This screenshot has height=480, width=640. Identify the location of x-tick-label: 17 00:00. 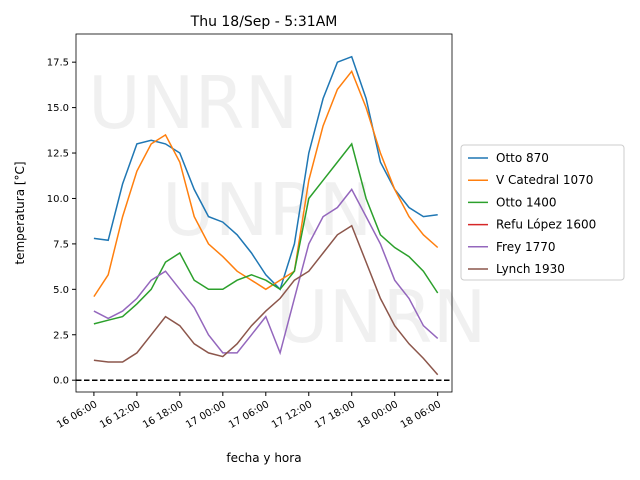
(206, 415).